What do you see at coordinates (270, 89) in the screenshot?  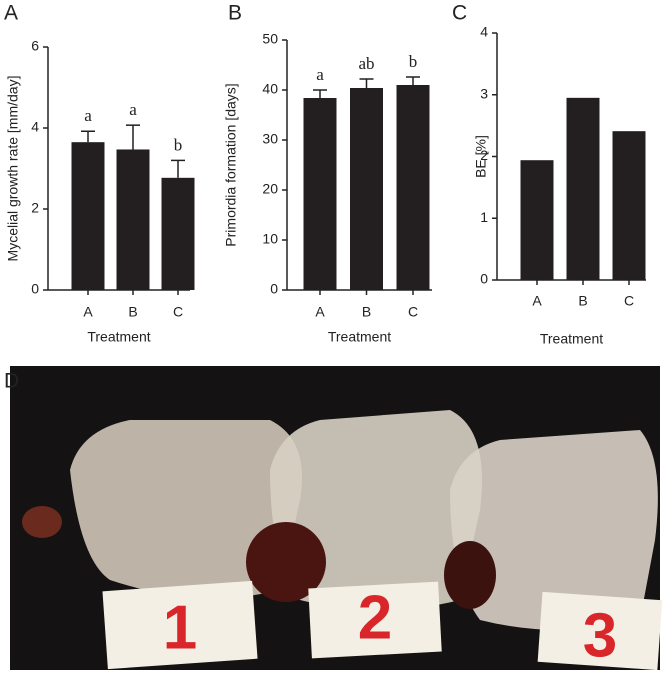 I see `y-tick-label: 40` at bounding box center [270, 89].